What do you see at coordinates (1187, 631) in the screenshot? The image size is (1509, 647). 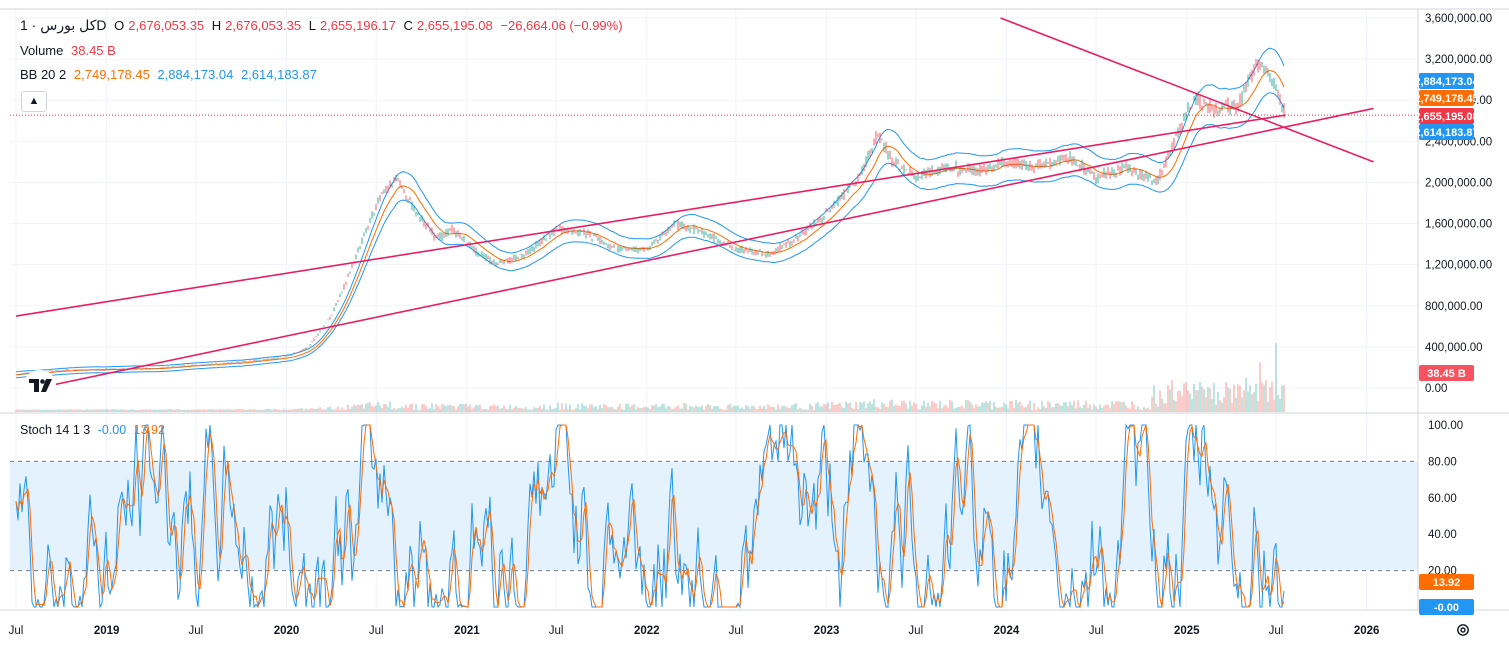 I see `x-tick-label: 2025` at bounding box center [1187, 631].